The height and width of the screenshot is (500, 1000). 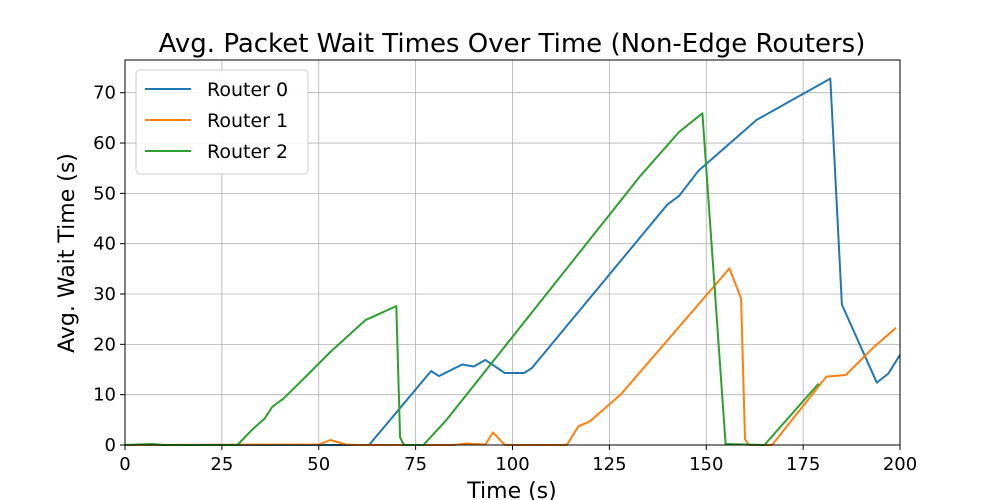 I want to click on x-tick-label: 0, so click(x=124, y=464).